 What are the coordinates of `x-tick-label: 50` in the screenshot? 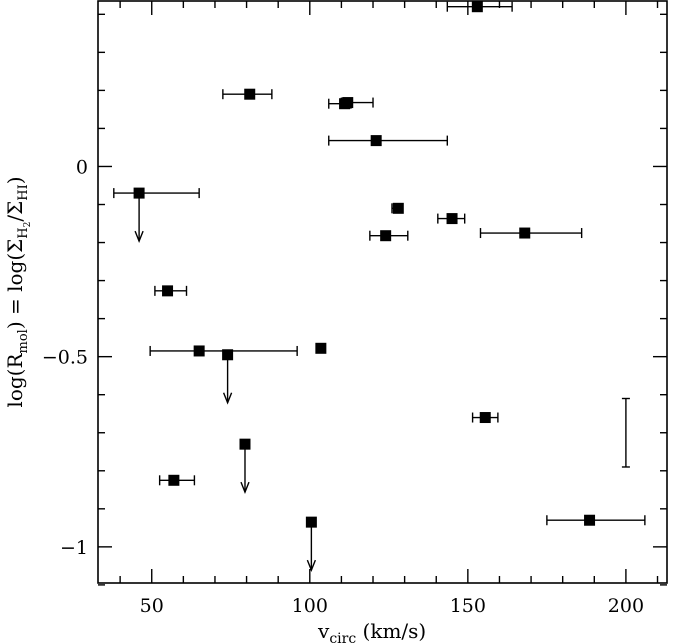 It's located at (152, 606).